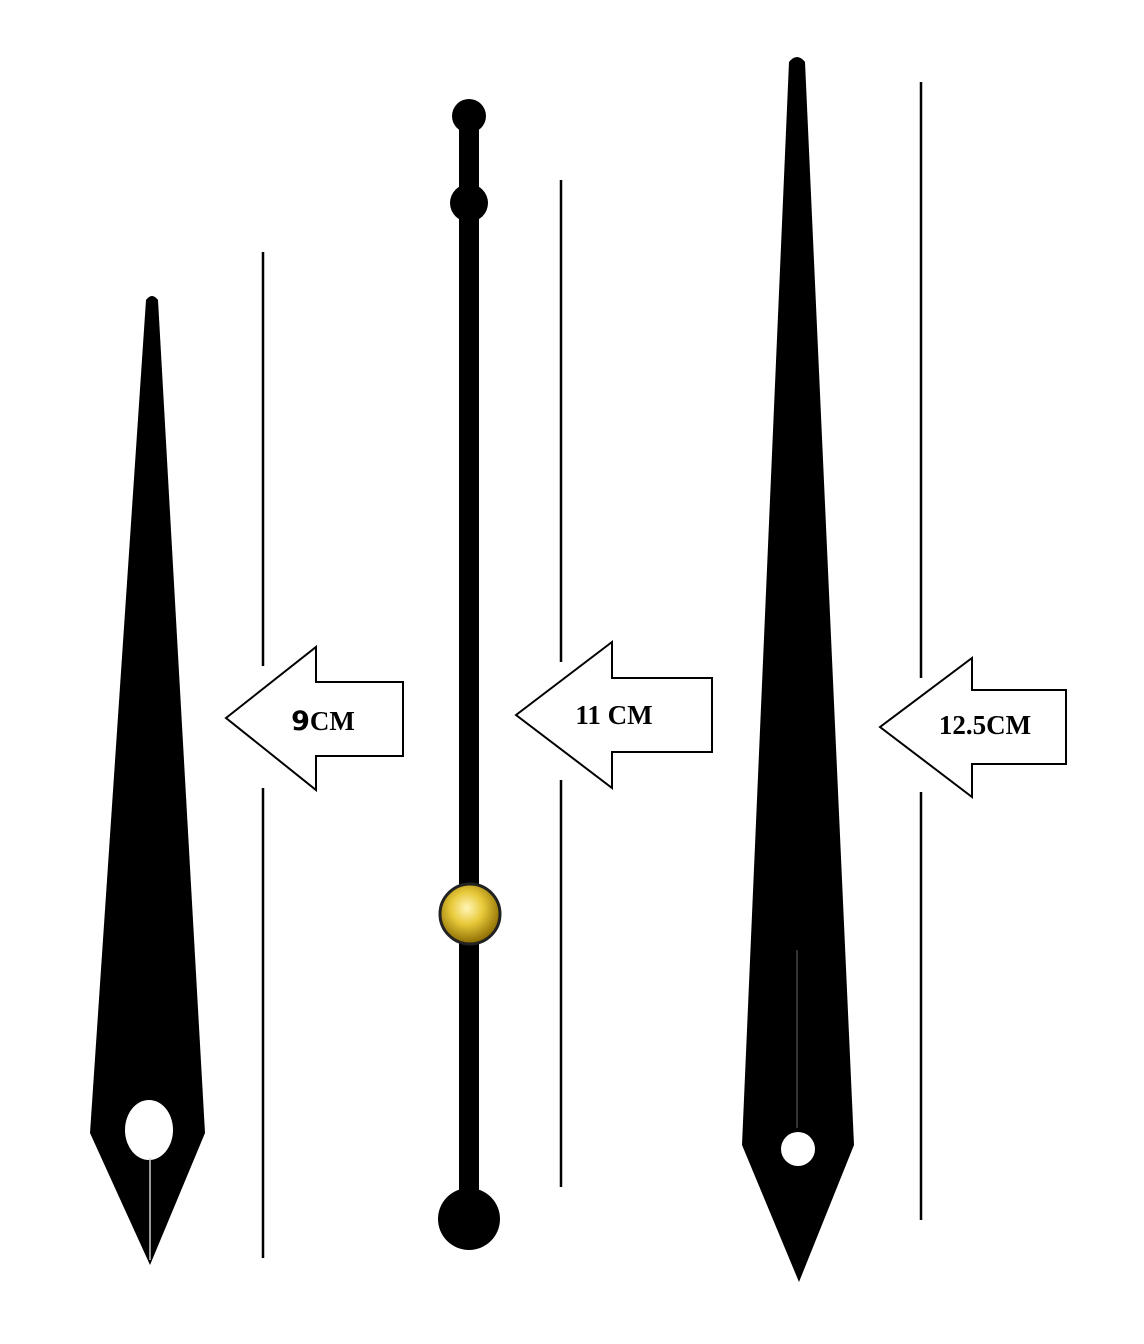 This screenshot has height=1344, width=1144. I want to click on second-hand-counterweight, so click(469, 1219).